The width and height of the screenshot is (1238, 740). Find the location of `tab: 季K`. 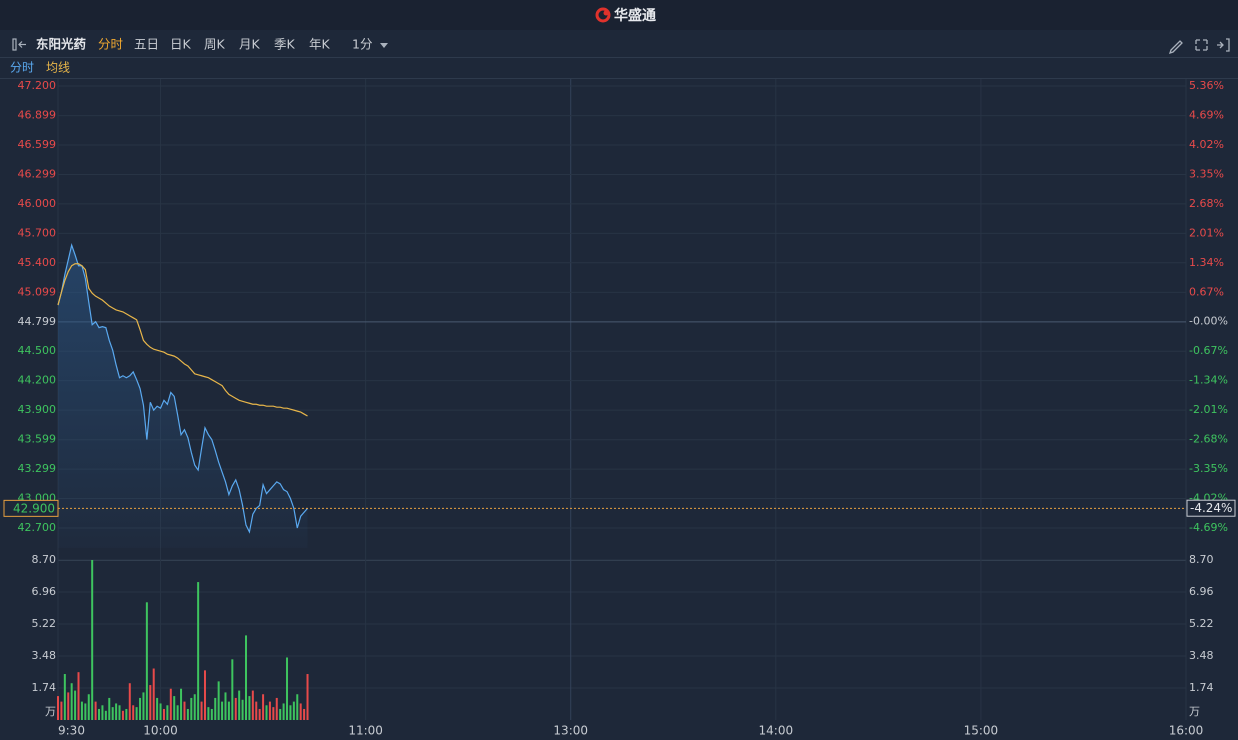

tab: 季K is located at coordinates (285, 44).